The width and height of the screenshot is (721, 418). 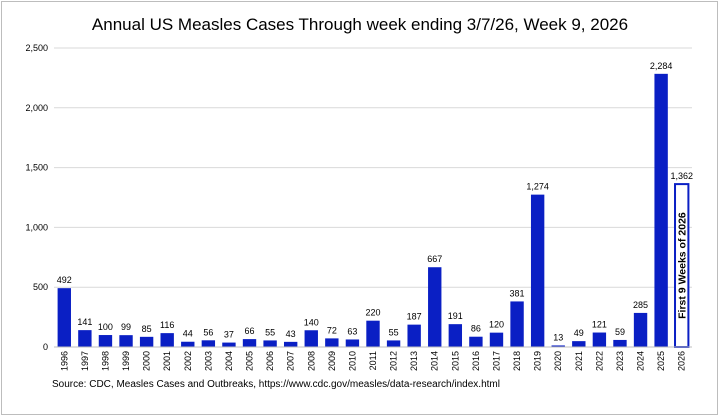 What do you see at coordinates (661, 66) in the screenshot?
I see `data-label-2025: 2,284` at bounding box center [661, 66].